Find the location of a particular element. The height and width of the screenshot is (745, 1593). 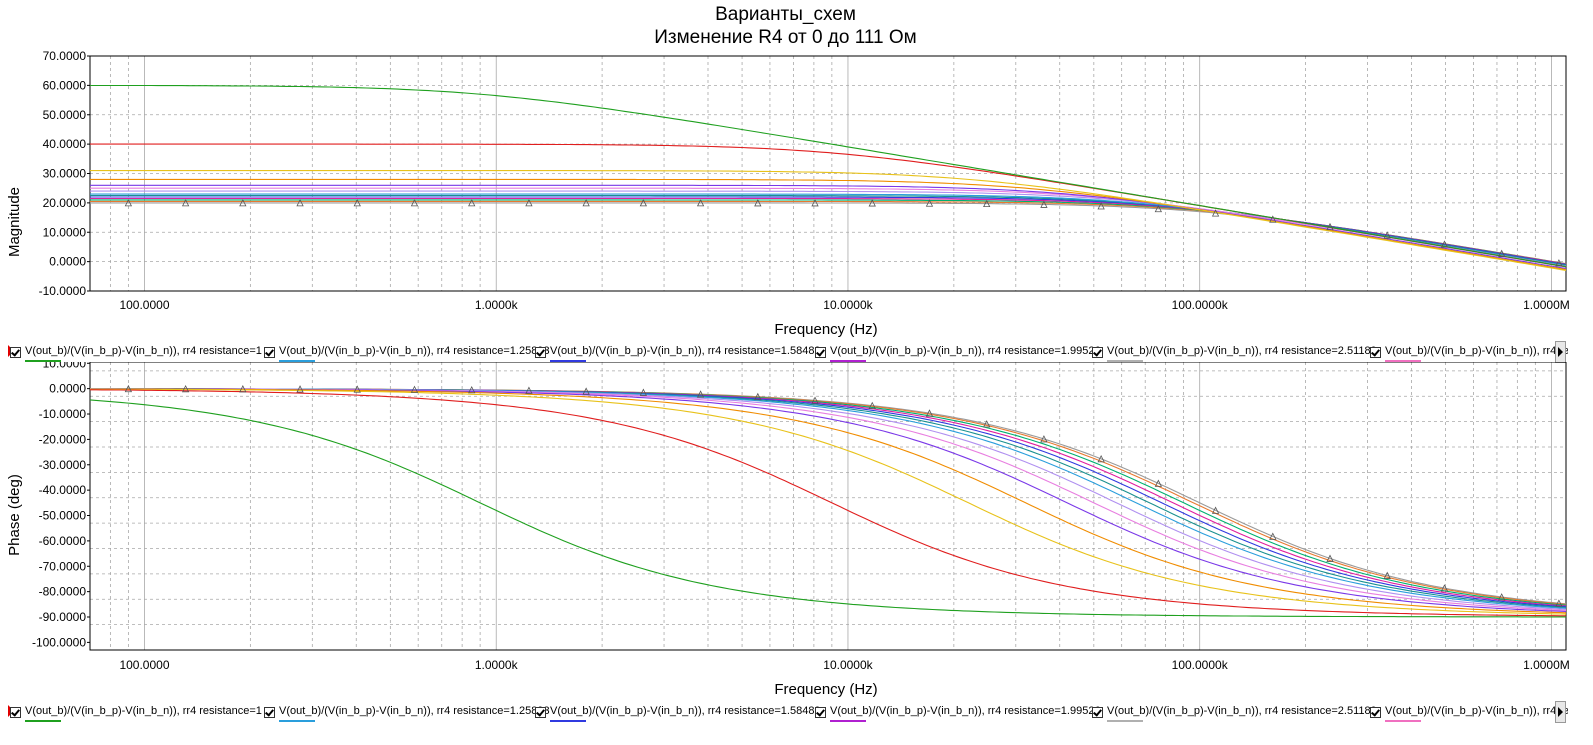

chart-title: Варианты_схем is located at coordinates (785, 14).